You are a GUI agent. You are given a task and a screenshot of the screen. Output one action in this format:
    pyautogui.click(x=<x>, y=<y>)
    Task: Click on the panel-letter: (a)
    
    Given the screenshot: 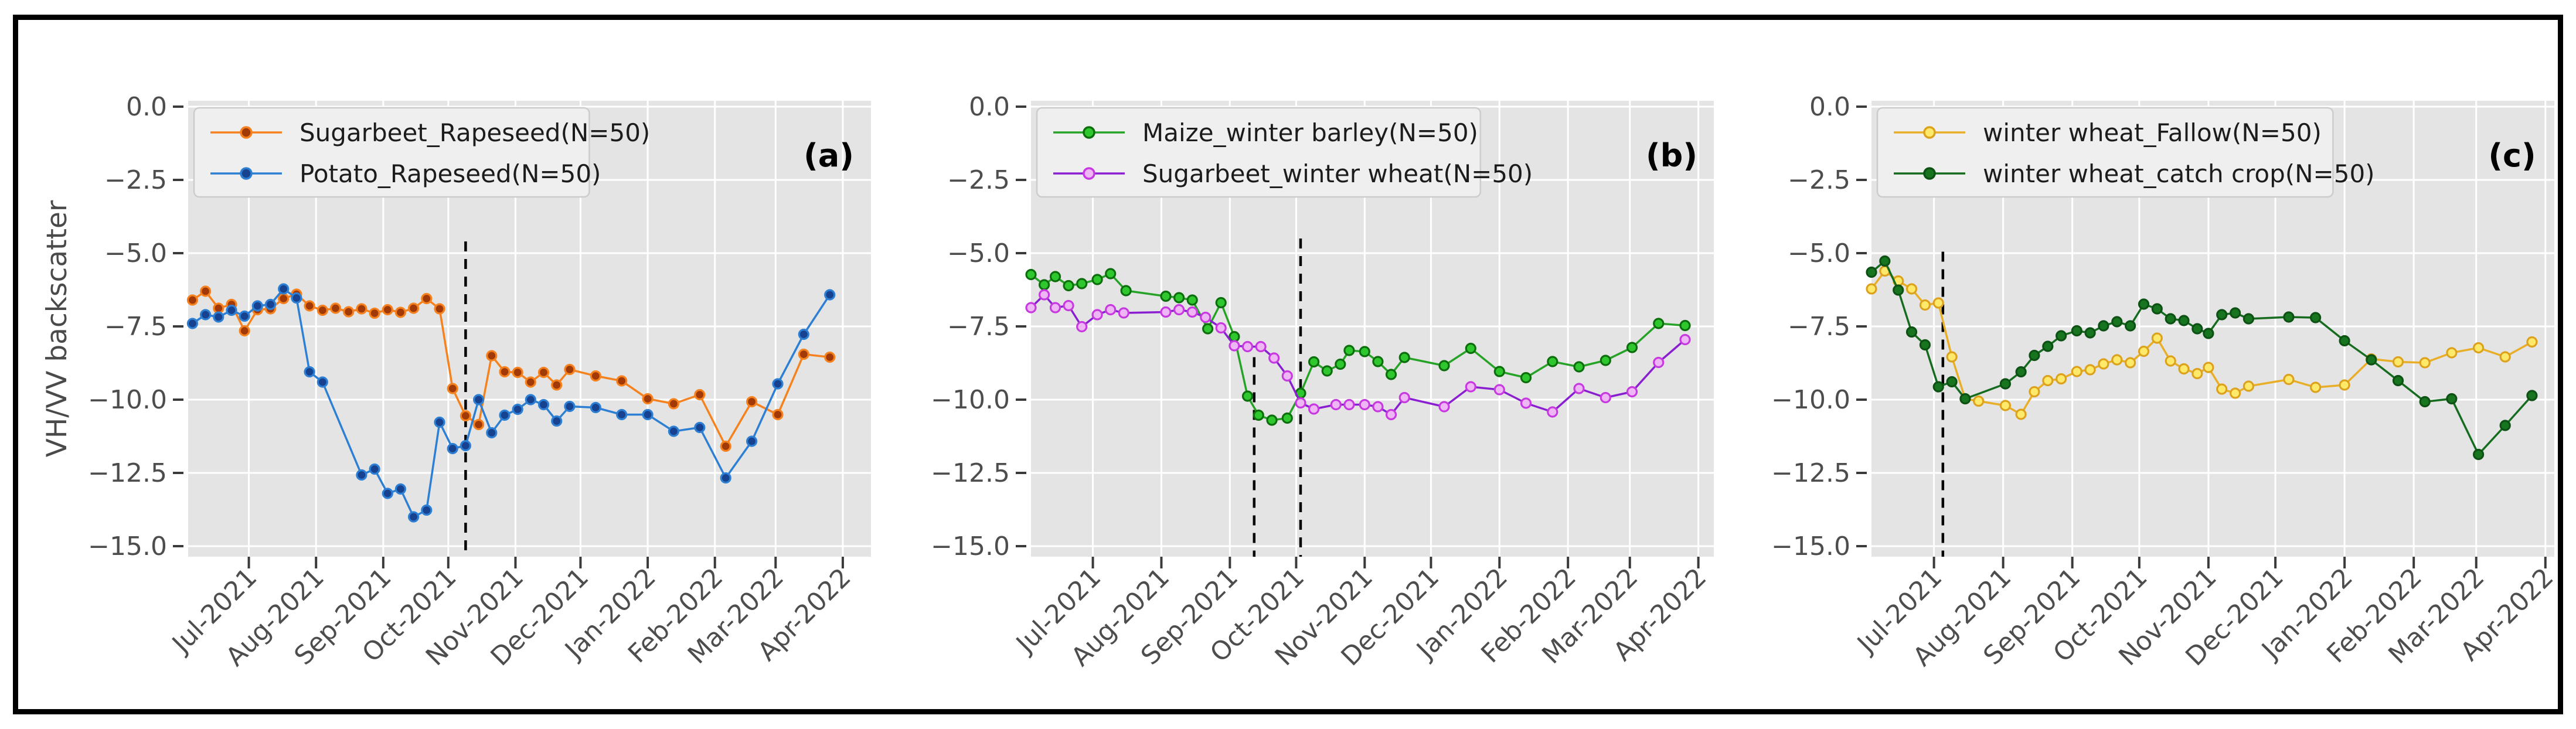 What is the action you would take?
    pyautogui.click(x=829, y=155)
    